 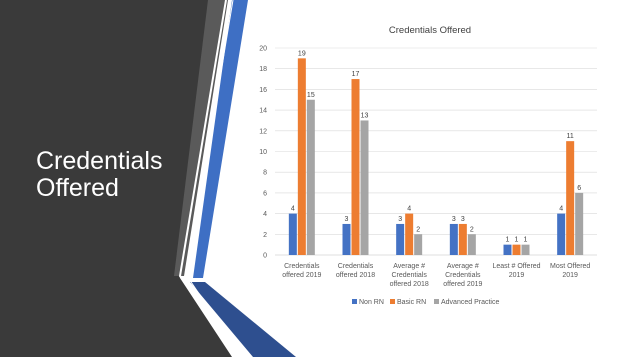 What do you see at coordinates (99, 174) in the screenshot?
I see `slide-title: Credentials Offered` at bounding box center [99, 174].